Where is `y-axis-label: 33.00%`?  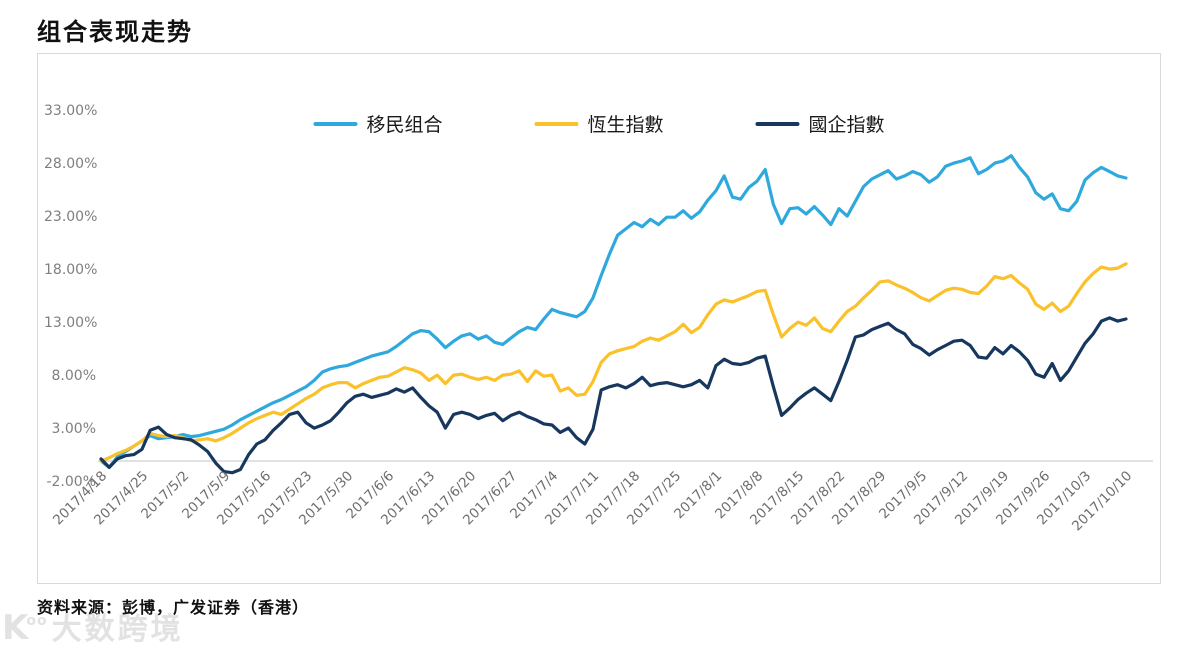 y-axis-label: 33.00% is located at coordinates (71, 111).